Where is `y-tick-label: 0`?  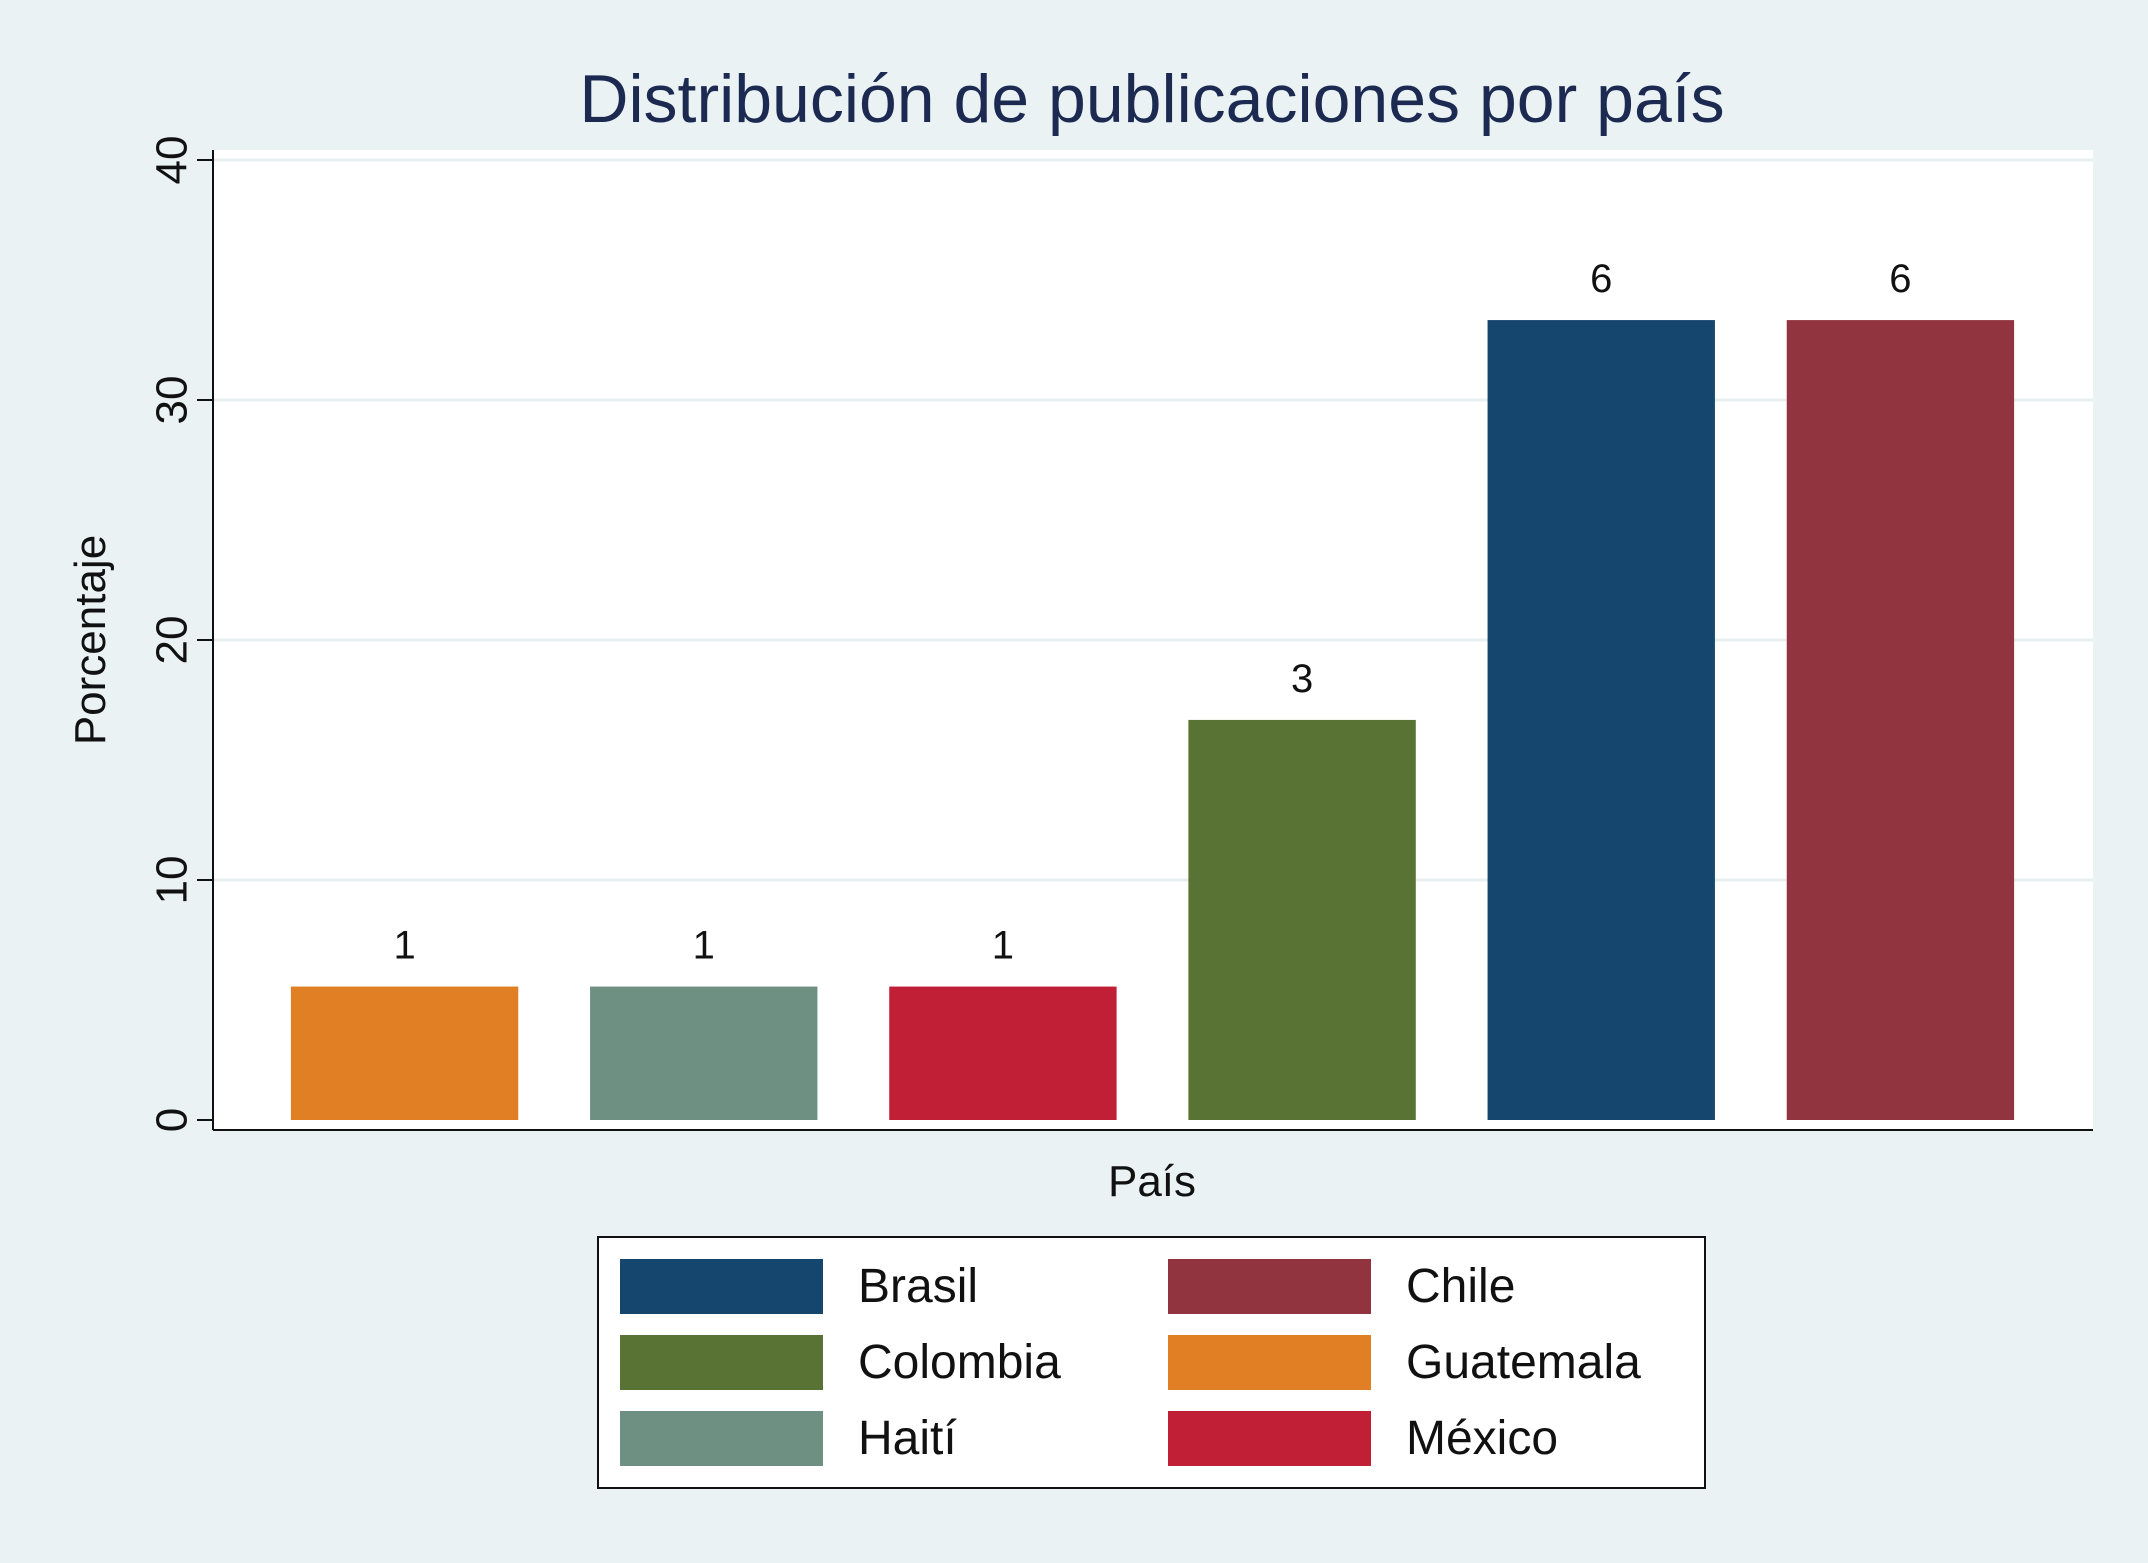 y-tick-label: 0 is located at coordinates (172, 1120).